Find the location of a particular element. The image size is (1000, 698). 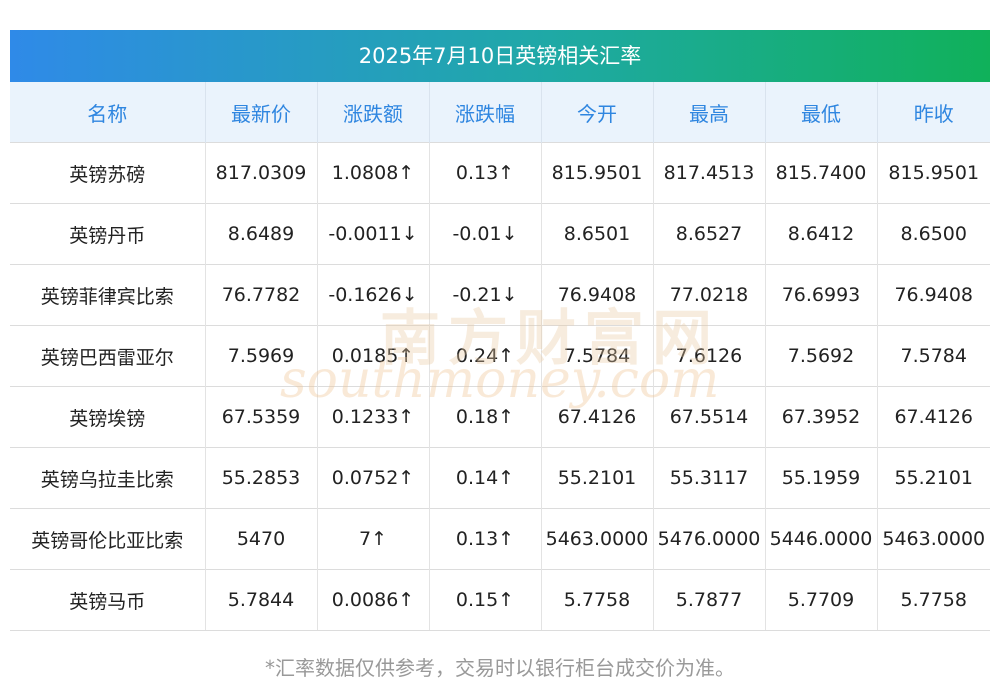

change-percent: 0.24↑ is located at coordinates (485, 356).